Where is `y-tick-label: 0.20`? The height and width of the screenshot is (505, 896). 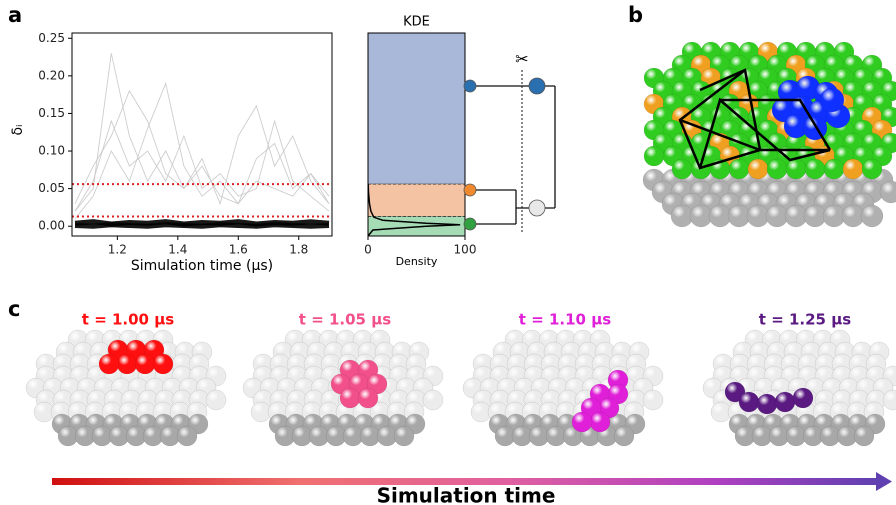
y-tick-label: 0.20 is located at coordinates (51, 75).